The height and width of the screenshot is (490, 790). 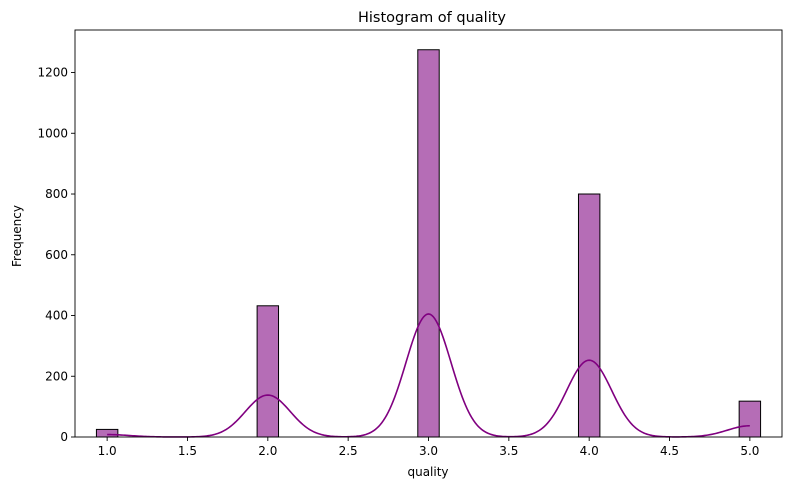 I want to click on x-axis-label: quality, so click(x=427, y=472).